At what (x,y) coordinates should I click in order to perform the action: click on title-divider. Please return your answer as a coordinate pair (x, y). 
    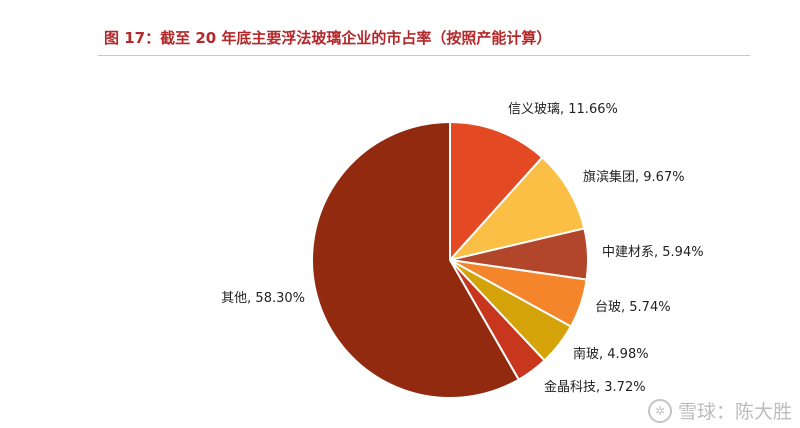
    Looking at the image, I should click on (424, 55).